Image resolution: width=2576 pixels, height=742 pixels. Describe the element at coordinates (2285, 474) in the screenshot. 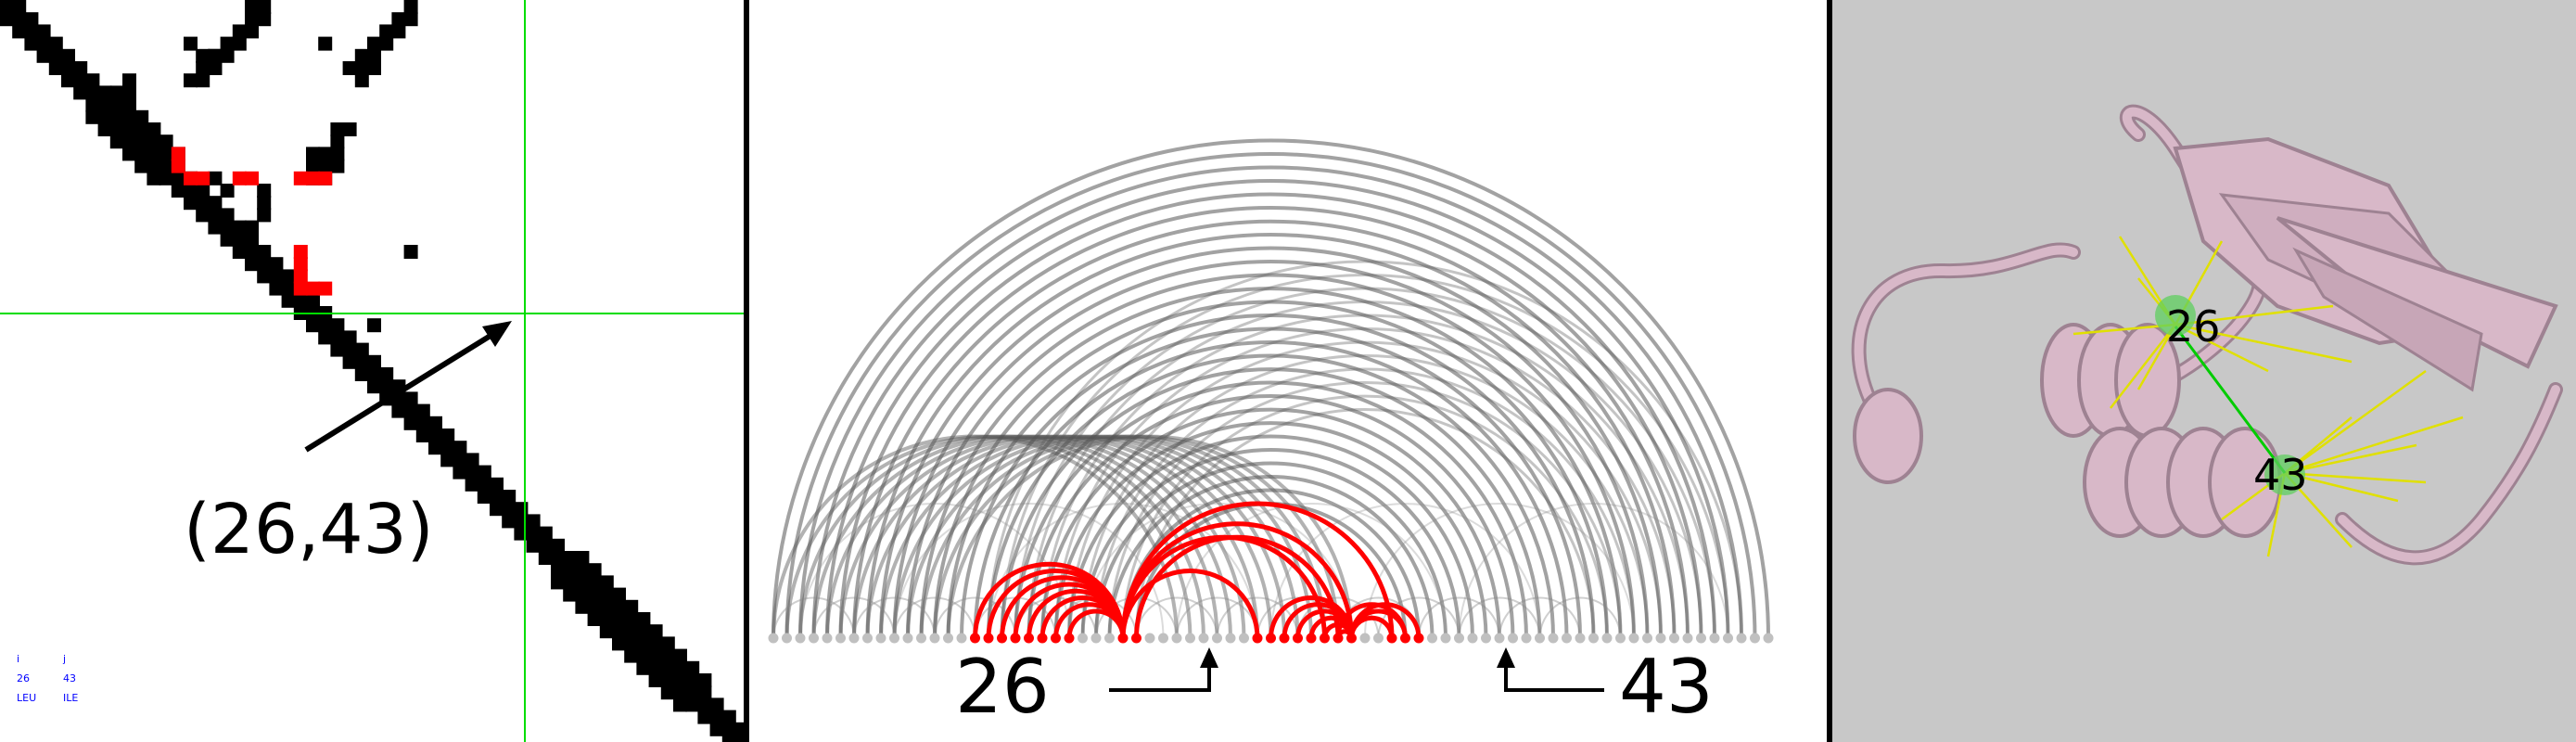

I see `residue-43-sphere` at that location.